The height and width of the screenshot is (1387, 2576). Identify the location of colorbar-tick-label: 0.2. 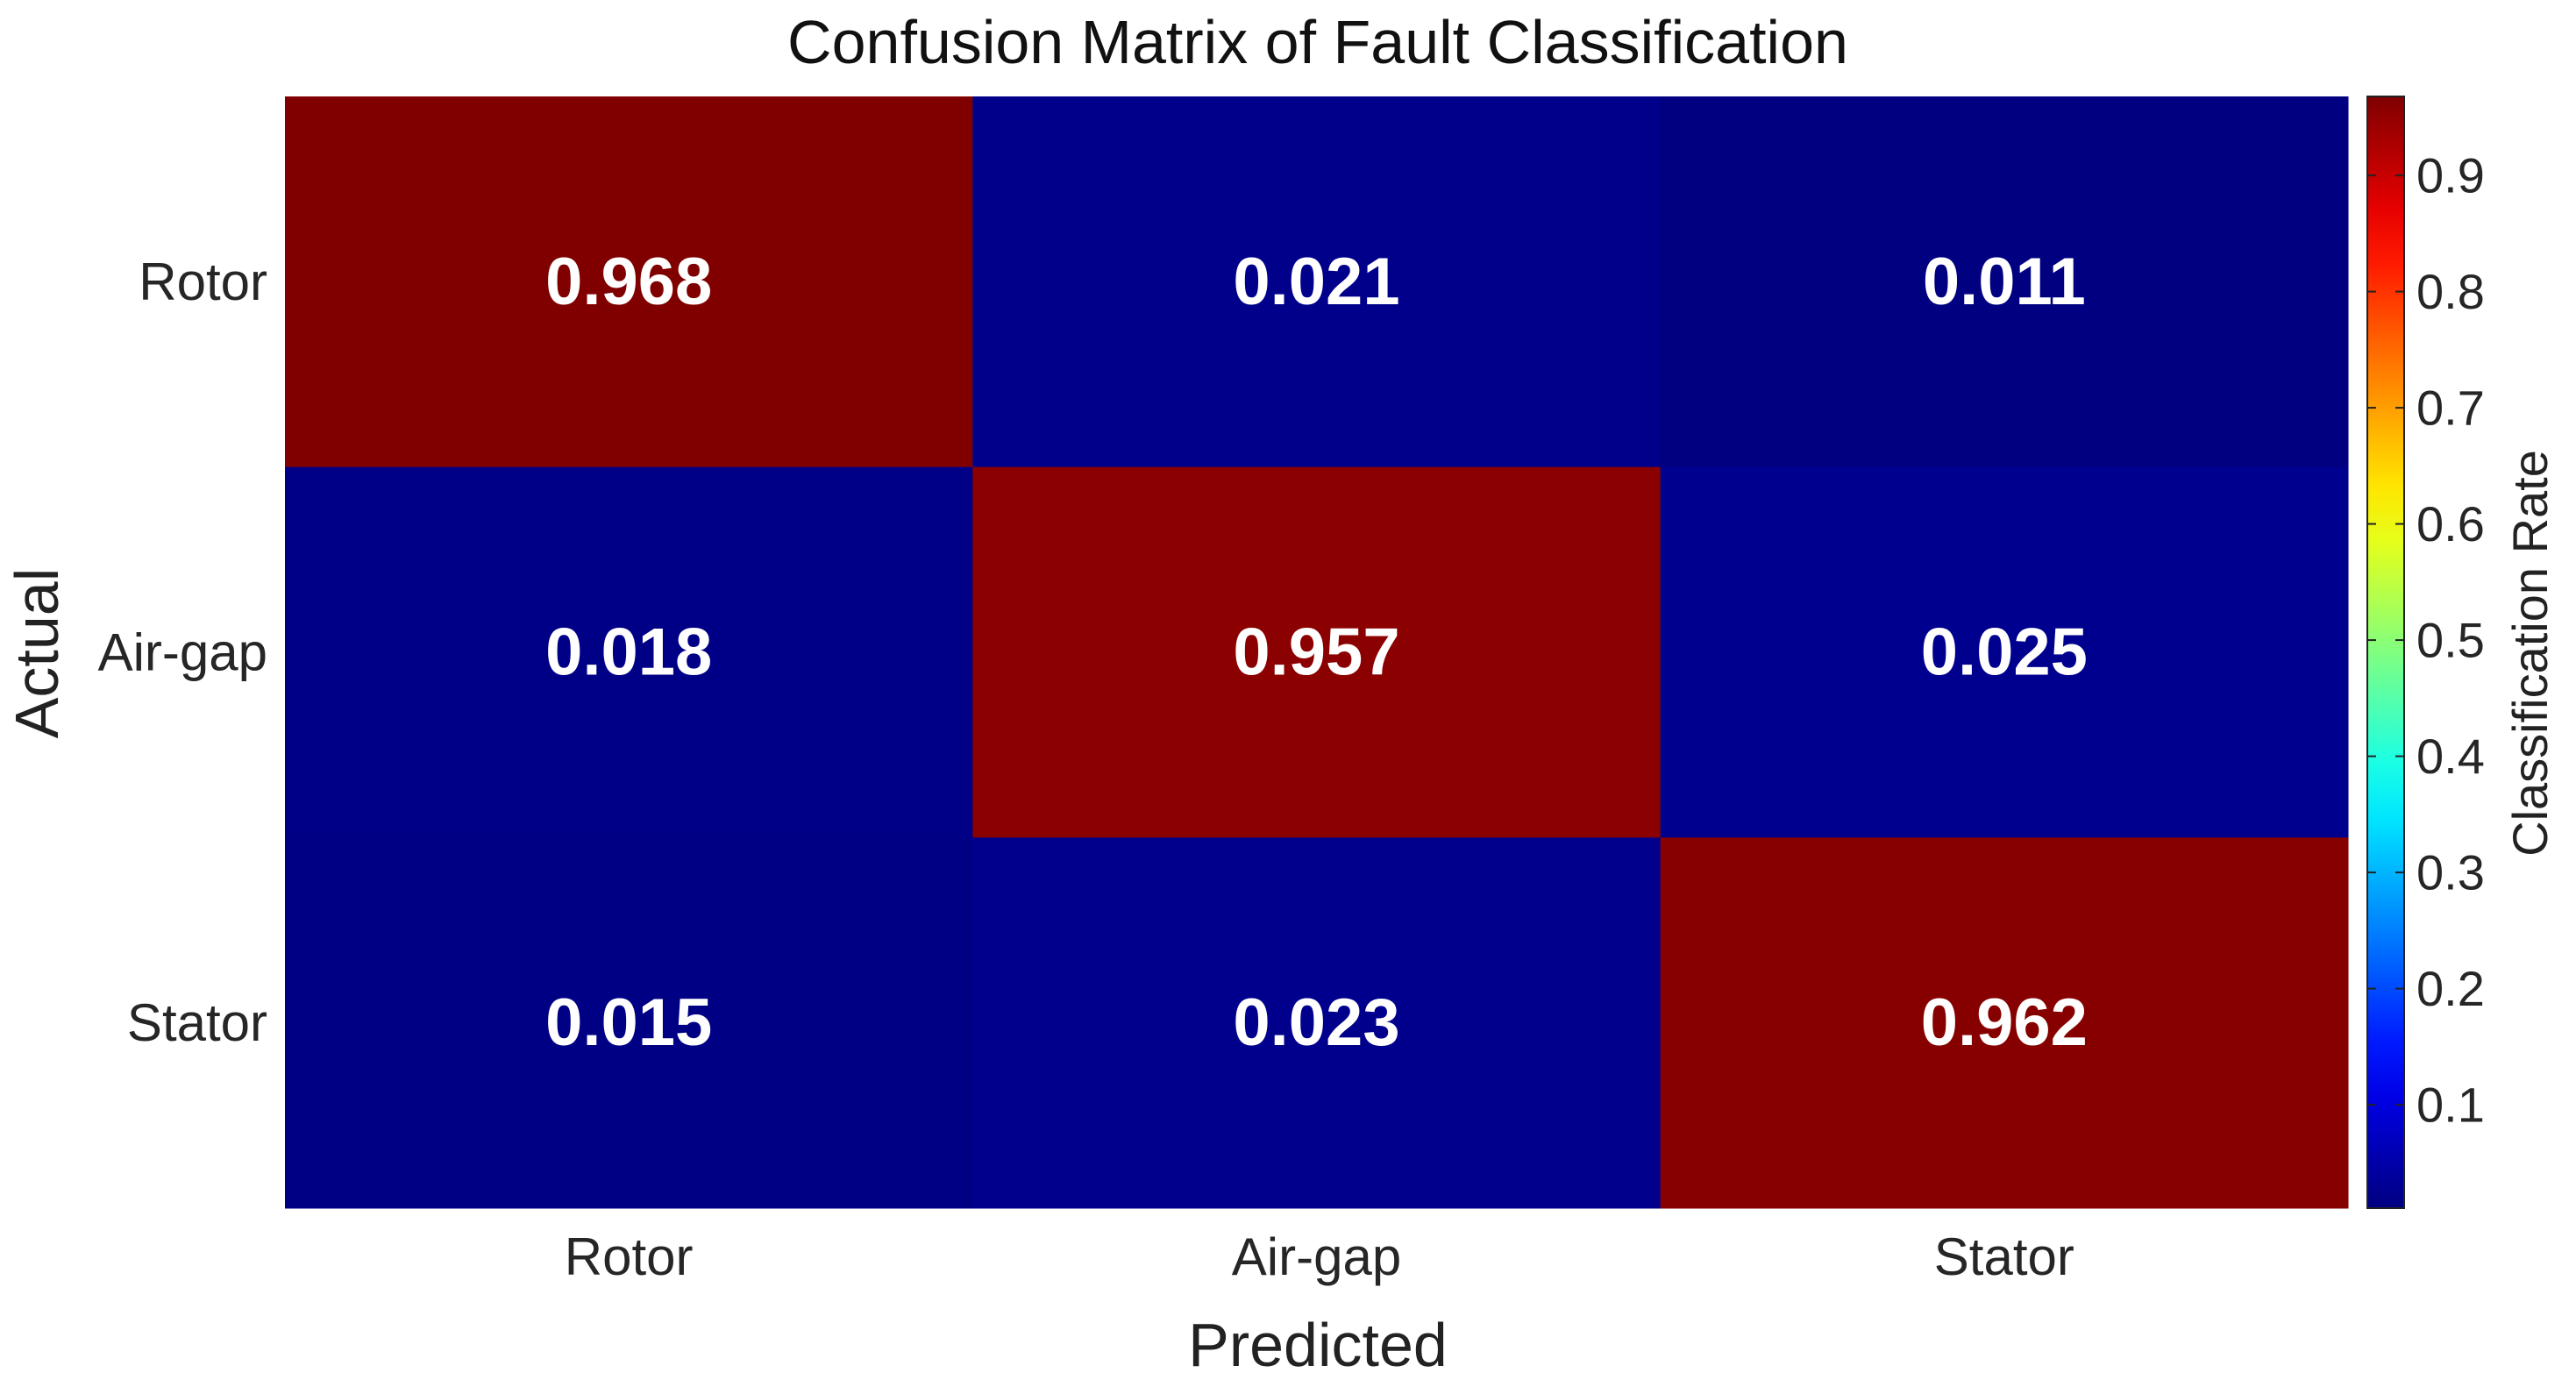
(2450, 989).